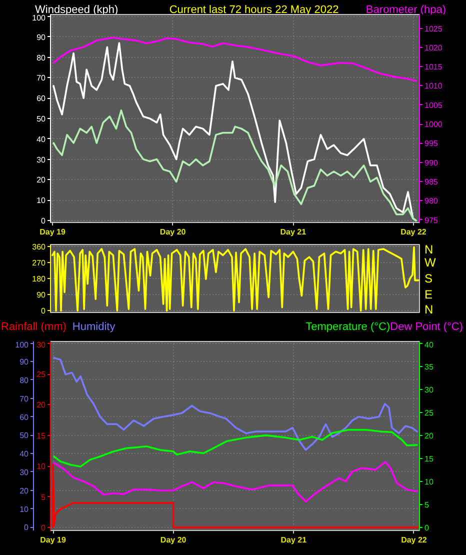  I want to click on text: E, so click(428, 295).